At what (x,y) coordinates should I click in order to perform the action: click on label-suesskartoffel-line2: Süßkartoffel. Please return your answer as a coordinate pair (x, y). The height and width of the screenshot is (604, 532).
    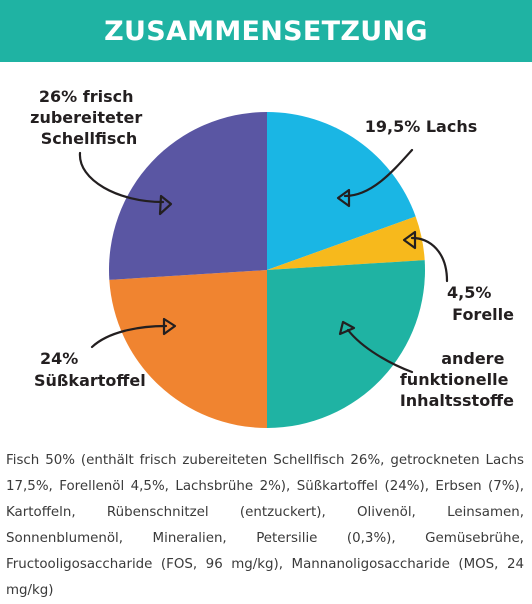
    Looking at the image, I should click on (90, 380).